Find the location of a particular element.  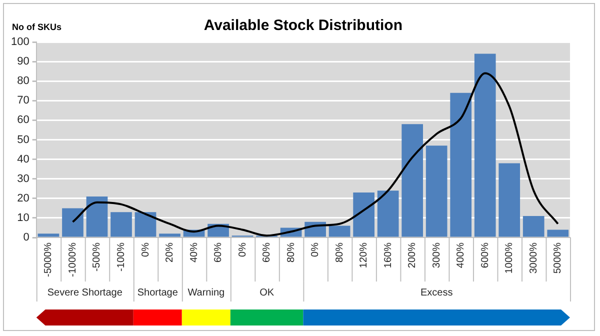

y-tick-label: 30 is located at coordinates (23, 178).